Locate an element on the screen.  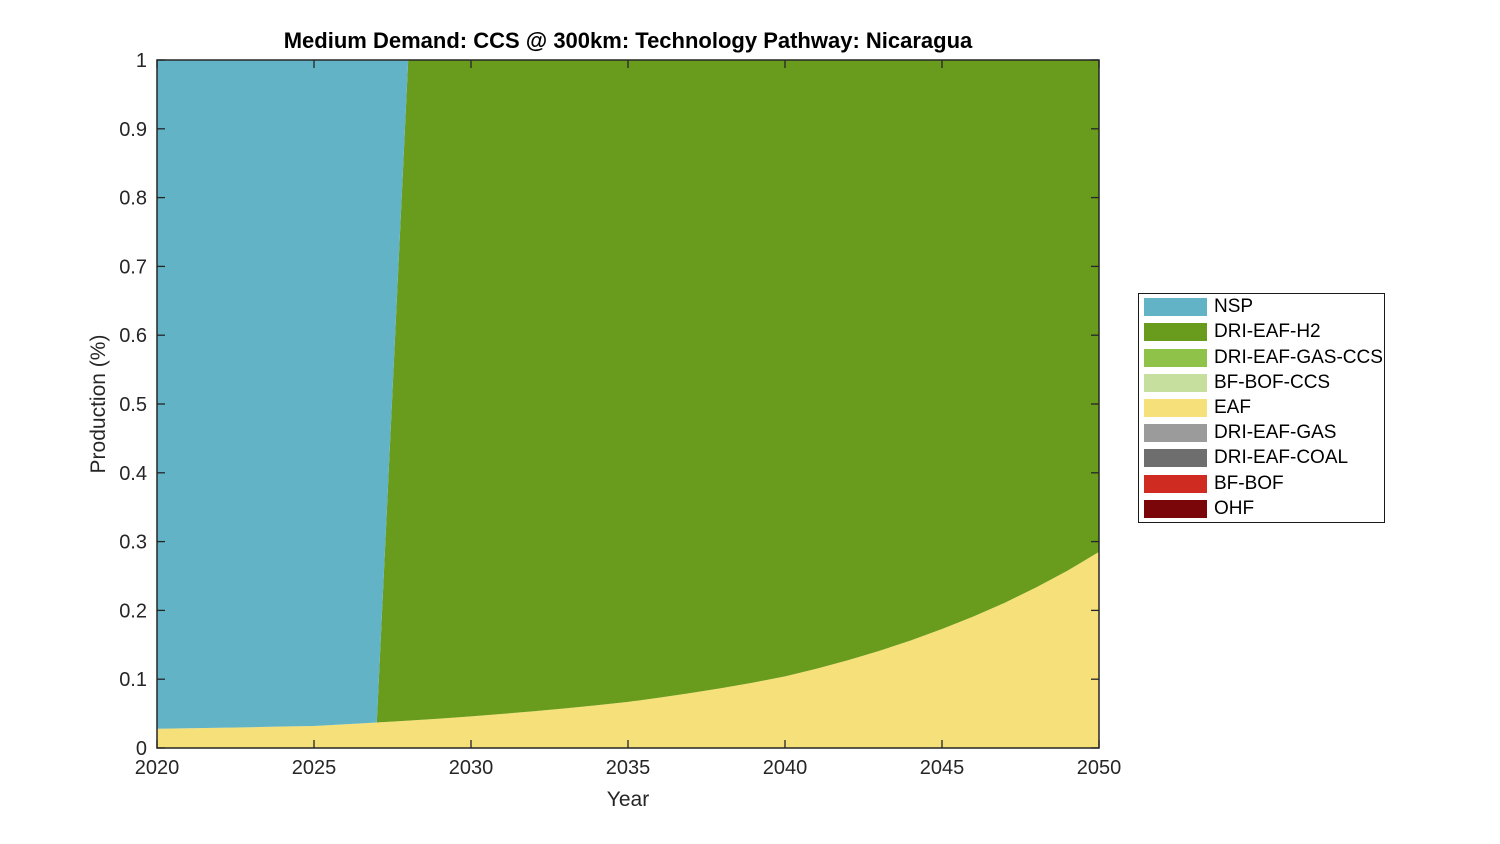
legend-label: BF-BOF-CCS is located at coordinates (1272, 382).